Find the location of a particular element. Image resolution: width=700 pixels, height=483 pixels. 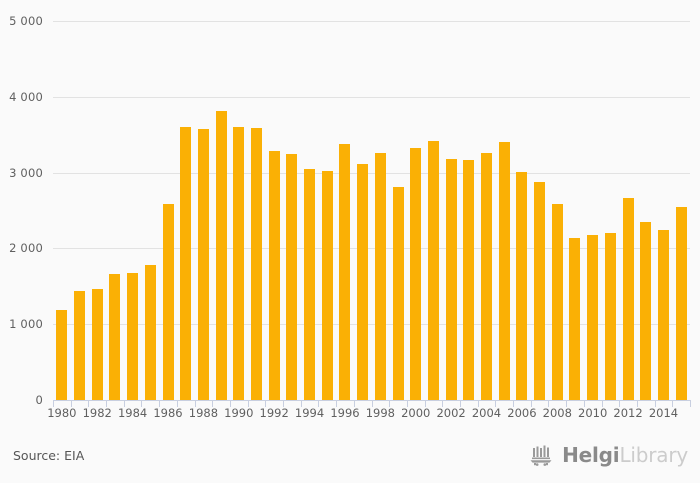

x-axis-tick-label: 1994 is located at coordinates (309, 413).